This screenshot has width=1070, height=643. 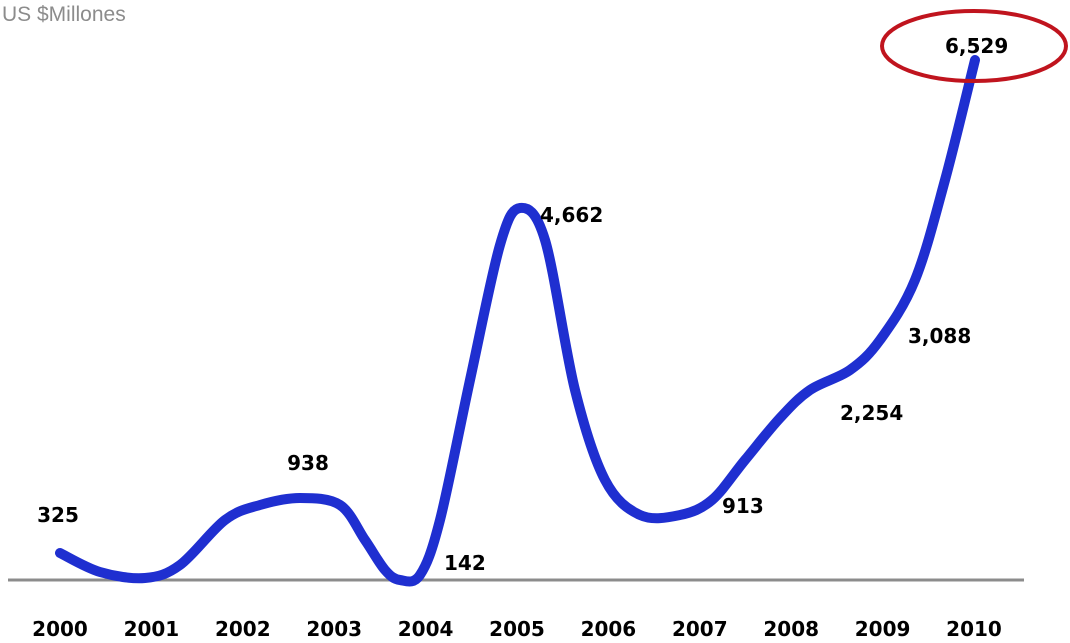 What do you see at coordinates (974, 629) in the screenshot?
I see `x-tick-label: 2010` at bounding box center [974, 629].